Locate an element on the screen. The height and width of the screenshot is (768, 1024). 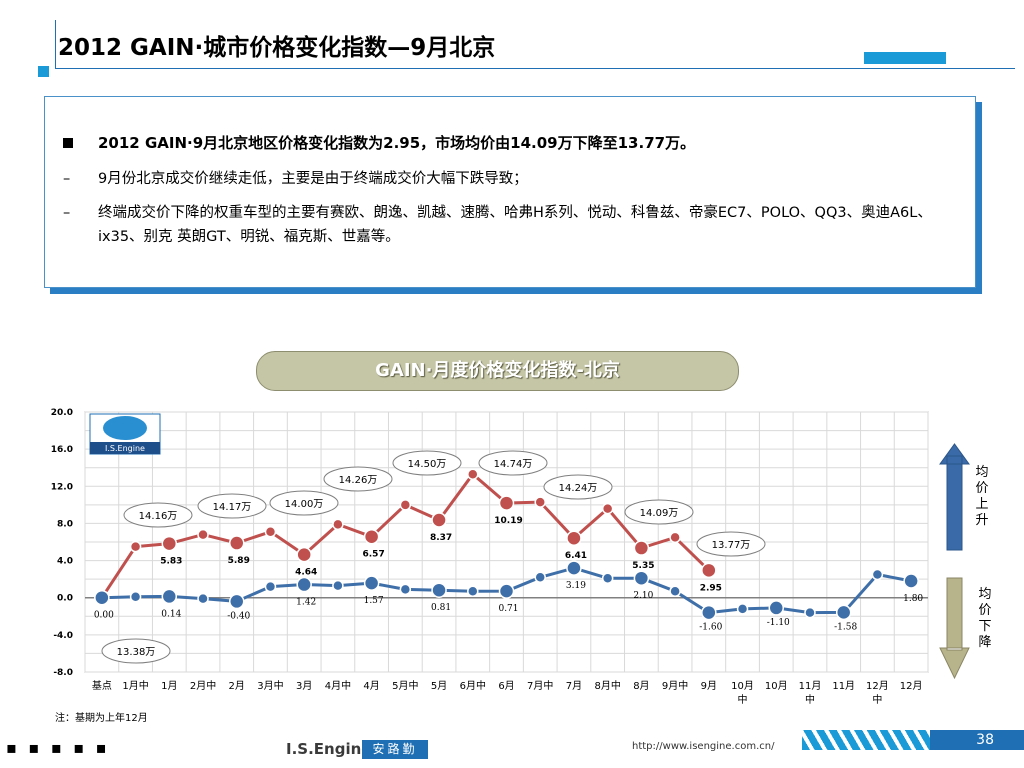
data-label: 0.14 is located at coordinates (171, 614).